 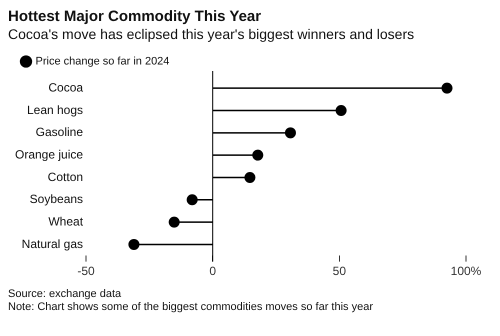 What do you see at coordinates (55, 109) in the screenshot?
I see `y-tick-label: Lean hogs` at bounding box center [55, 109].